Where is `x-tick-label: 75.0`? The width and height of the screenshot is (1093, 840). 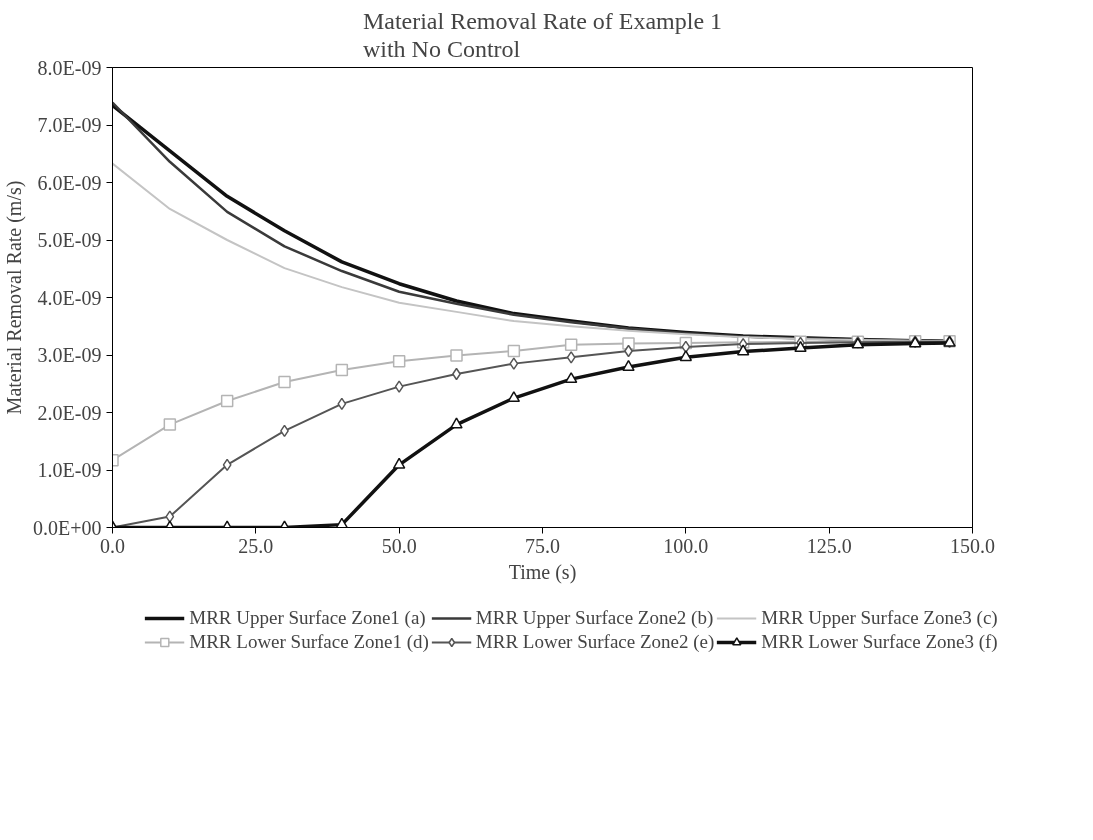
x-tick-label: 75.0 is located at coordinates (542, 545).